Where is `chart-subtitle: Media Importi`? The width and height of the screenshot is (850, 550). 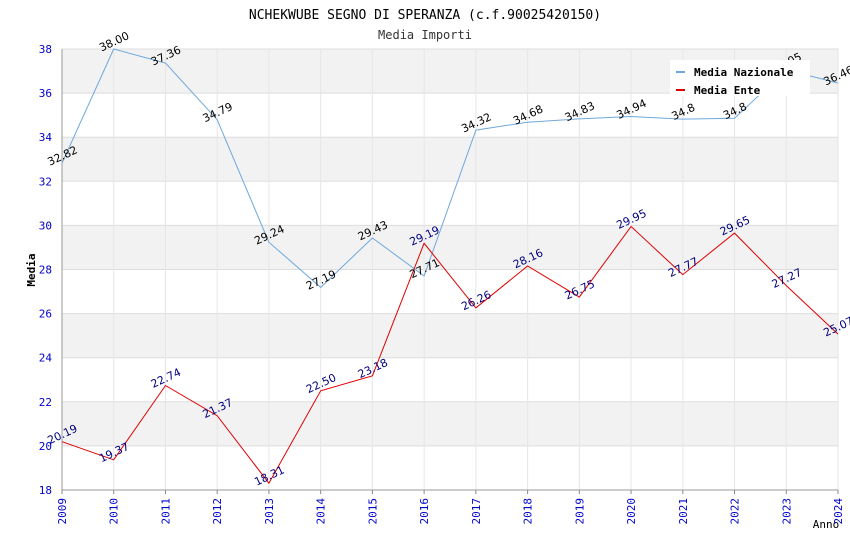 chart-subtitle: Media Importi is located at coordinates (425, 35).